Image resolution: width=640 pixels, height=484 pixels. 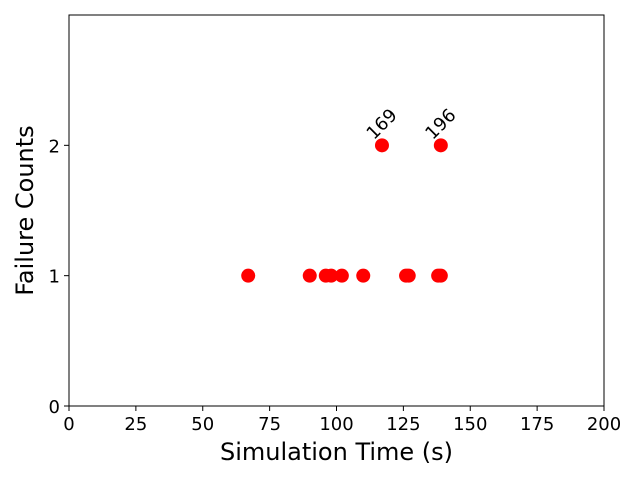 I want to click on data-marks: 169 196, so click(x=351, y=194).